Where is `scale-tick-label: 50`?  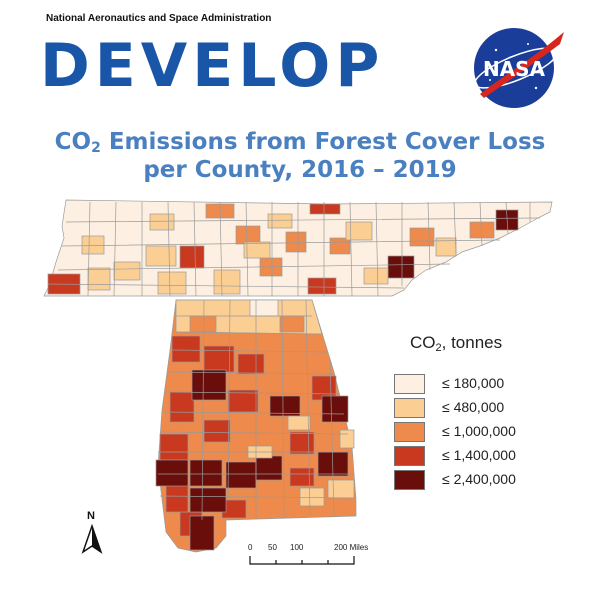 scale-tick-label: 50 is located at coordinates (272, 547).